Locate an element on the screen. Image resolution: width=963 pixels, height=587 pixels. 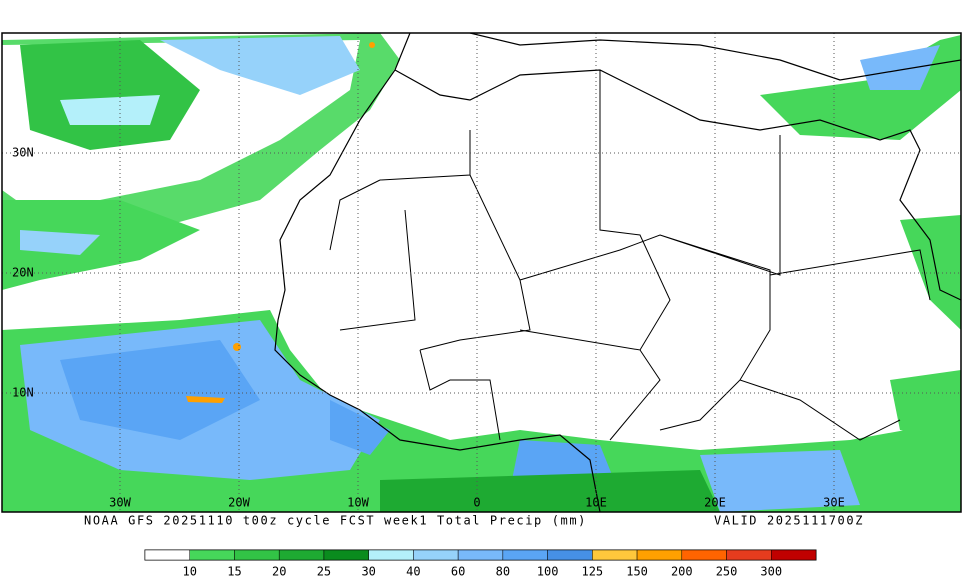
colorbar-label: 150 is located at coordinates (637, 572).